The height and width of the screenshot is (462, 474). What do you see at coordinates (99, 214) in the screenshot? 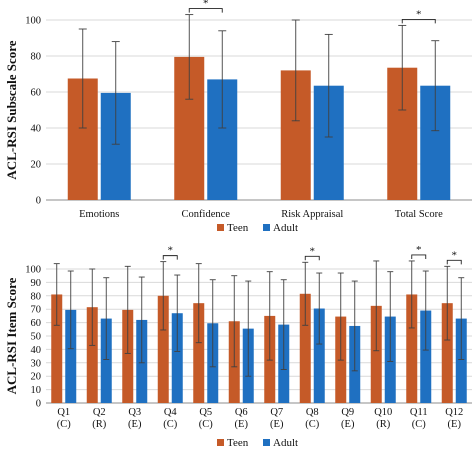
I see `x-tick-label: Emotions` at bounding box center [99, 214].